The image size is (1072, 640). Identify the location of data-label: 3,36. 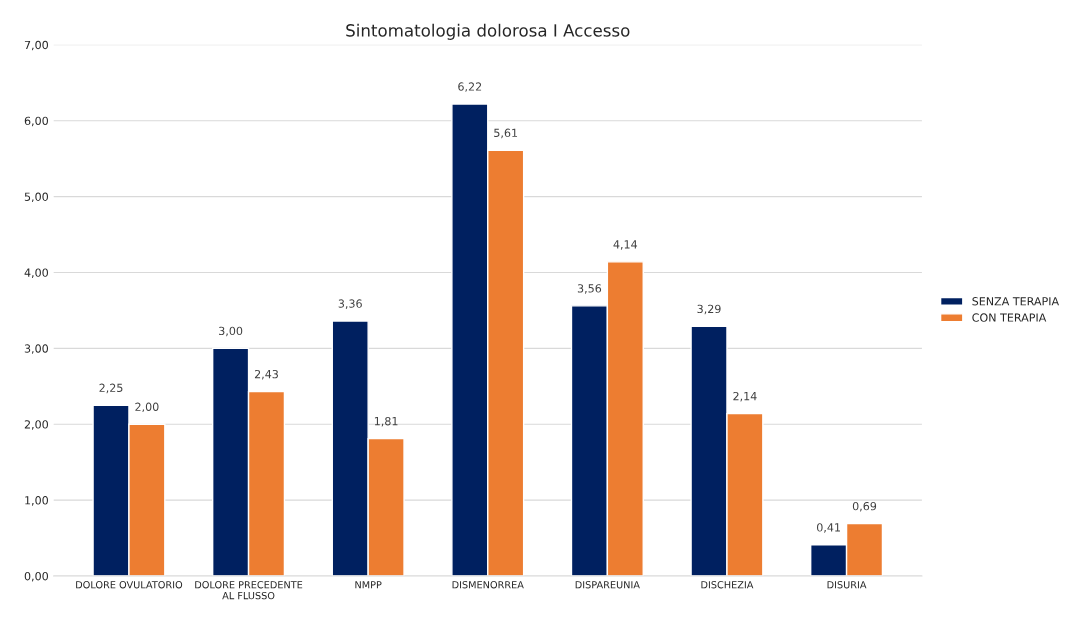
(350, 304).